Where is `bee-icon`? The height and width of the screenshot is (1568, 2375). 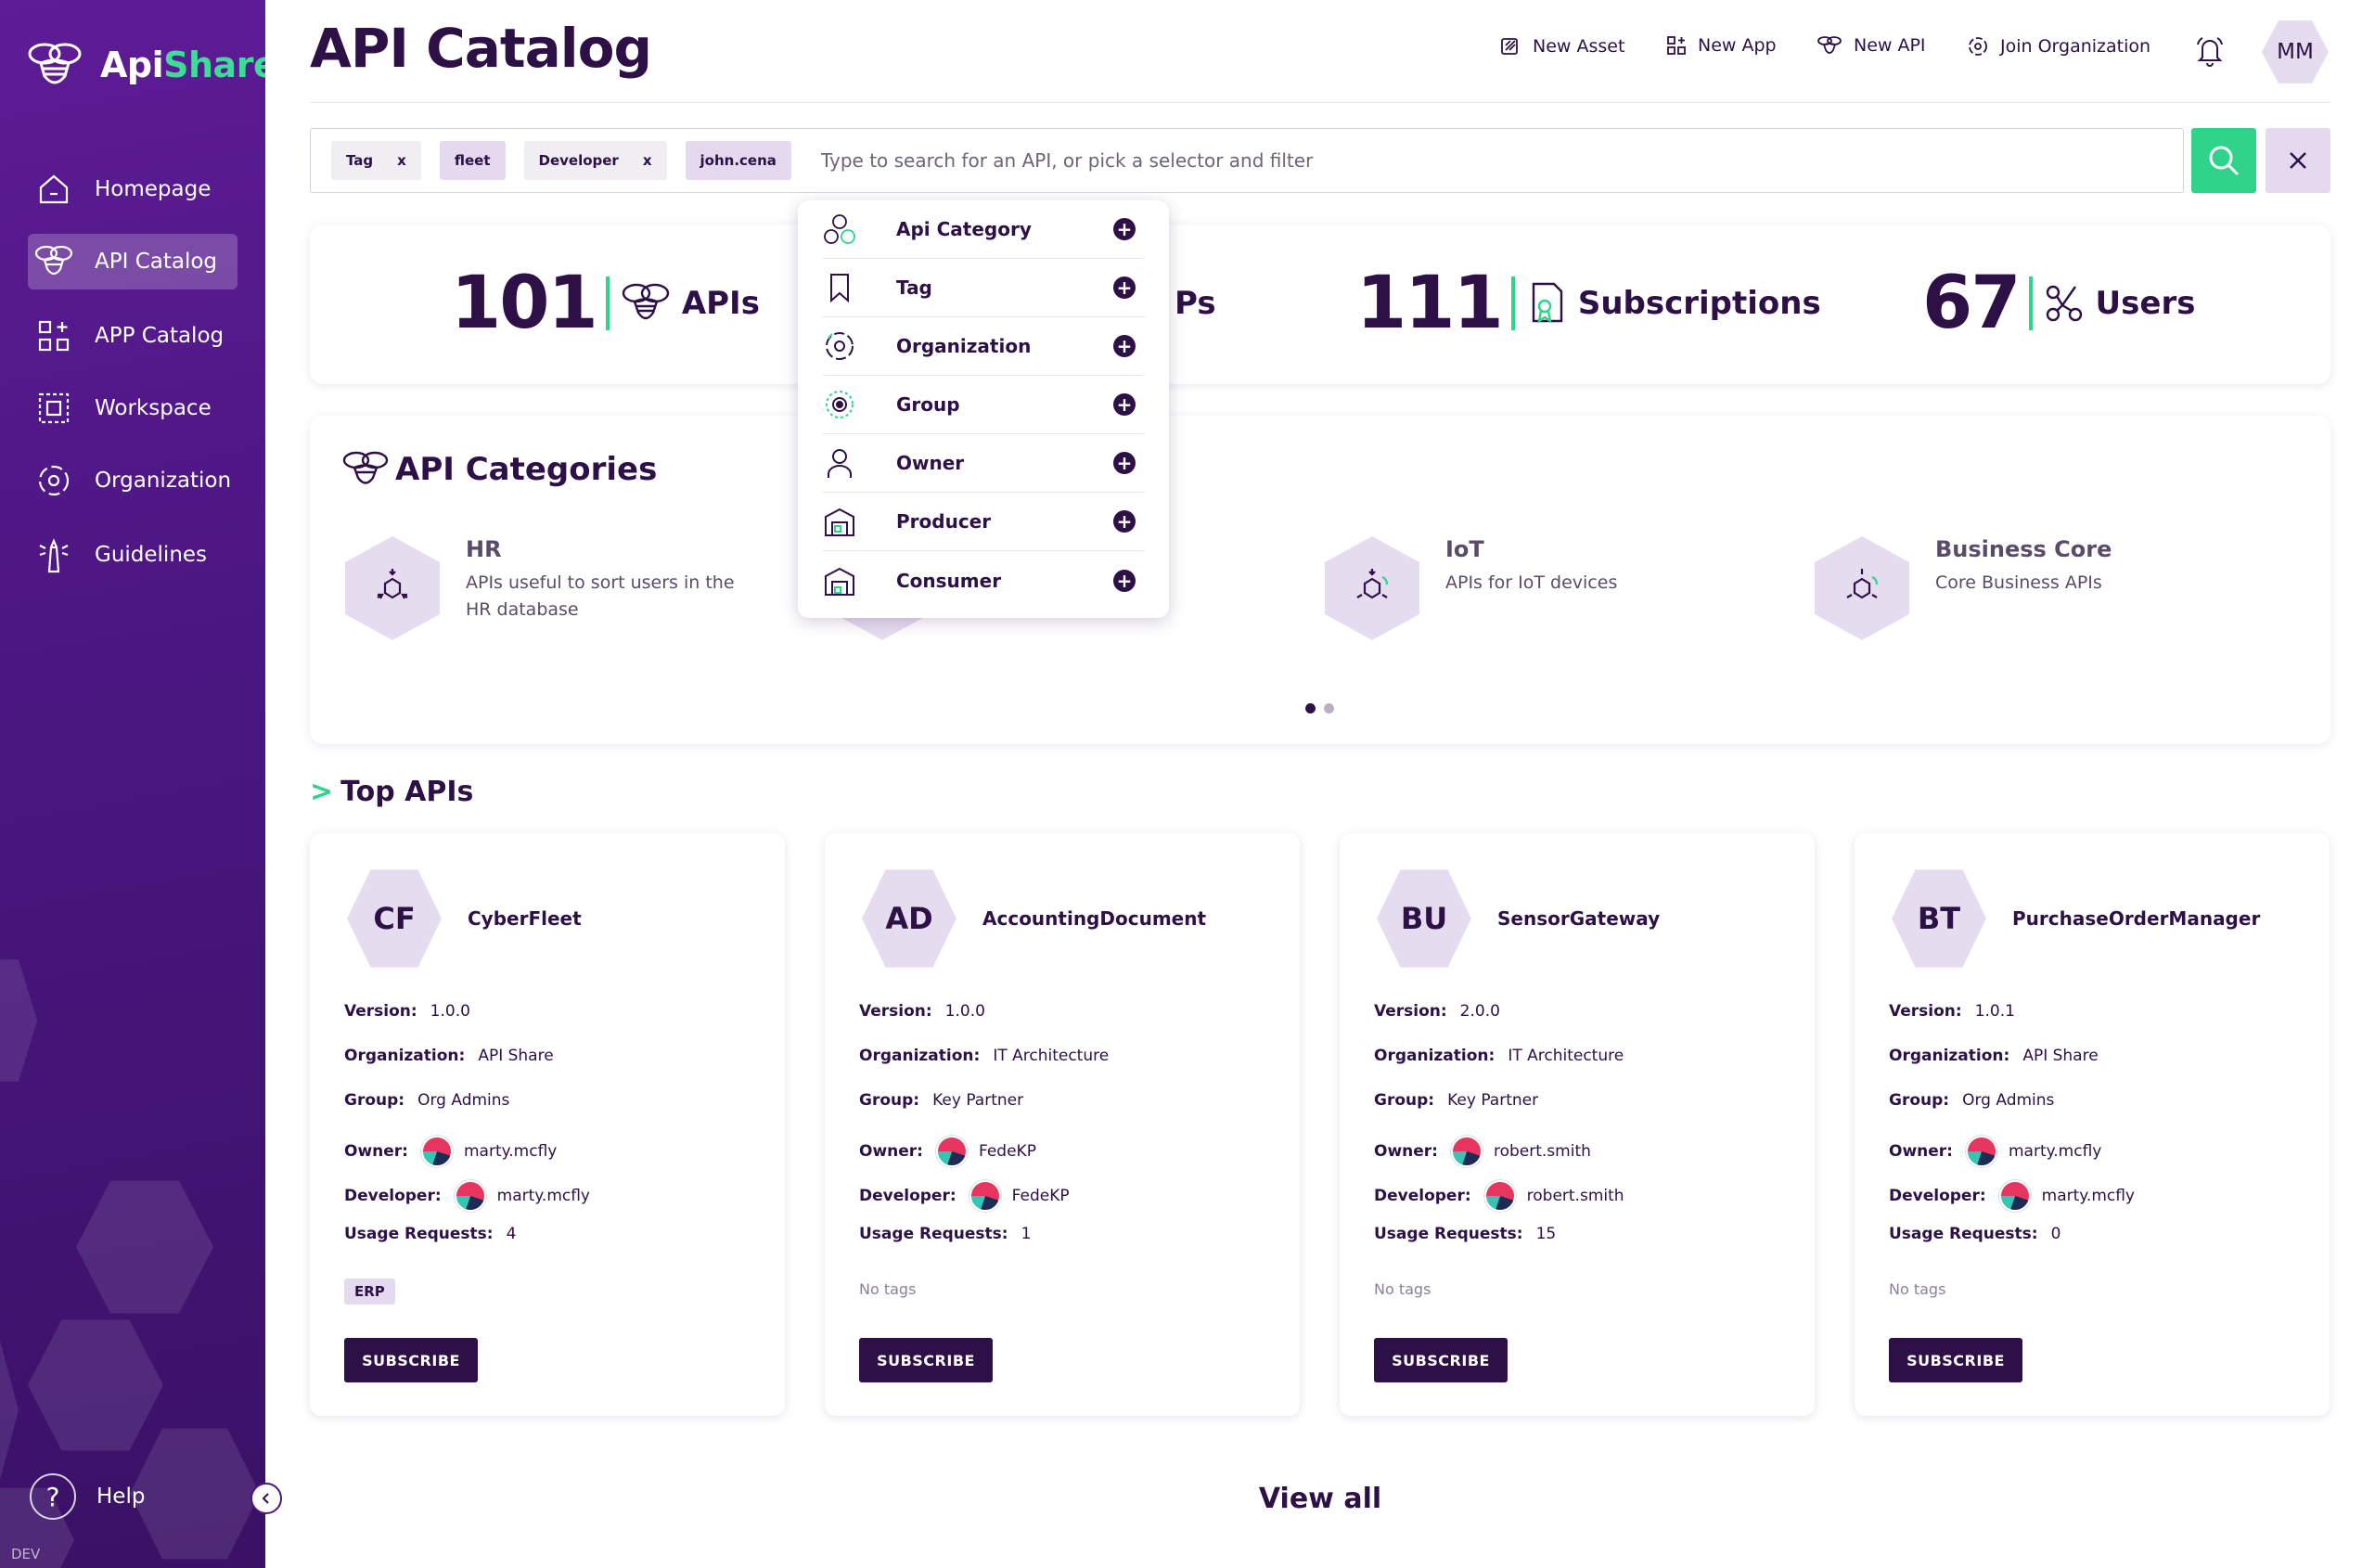 bee-icon is located at coordinates (646, 301).